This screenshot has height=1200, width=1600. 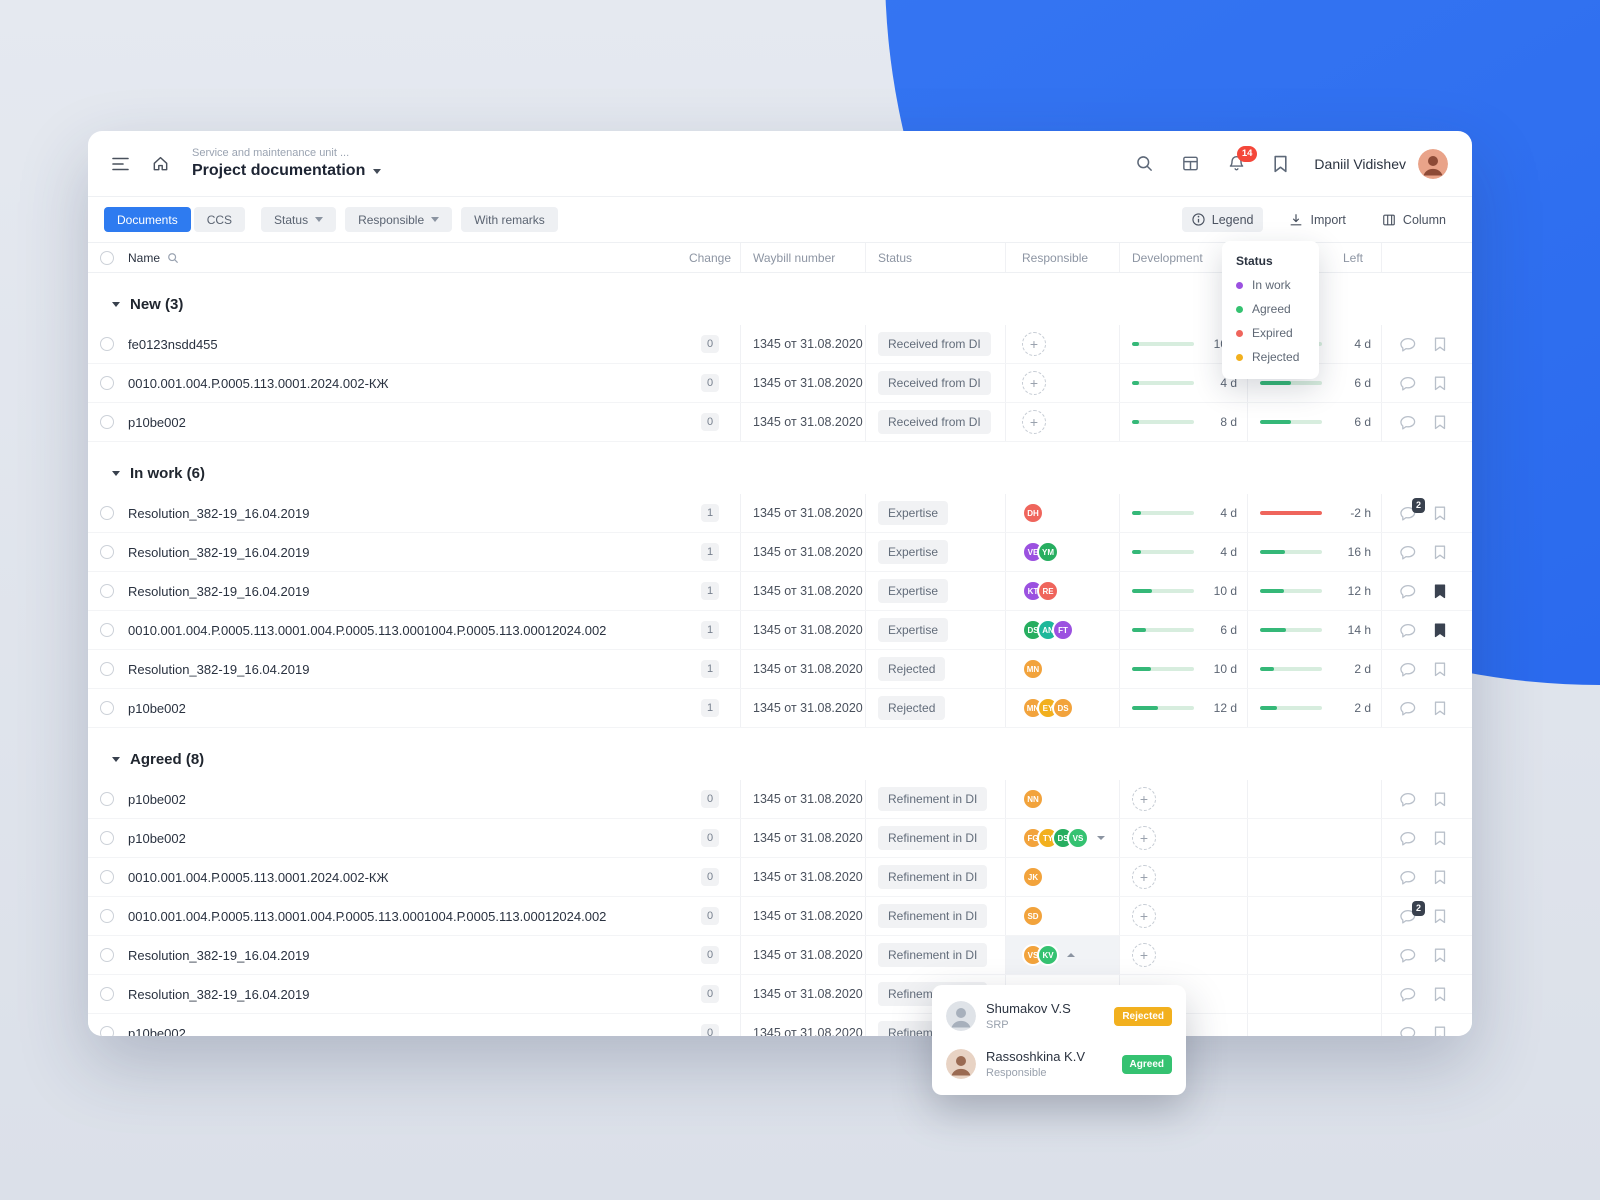 I want to click on document-name: fe0123nsdd455, so click(x=173, y=344).